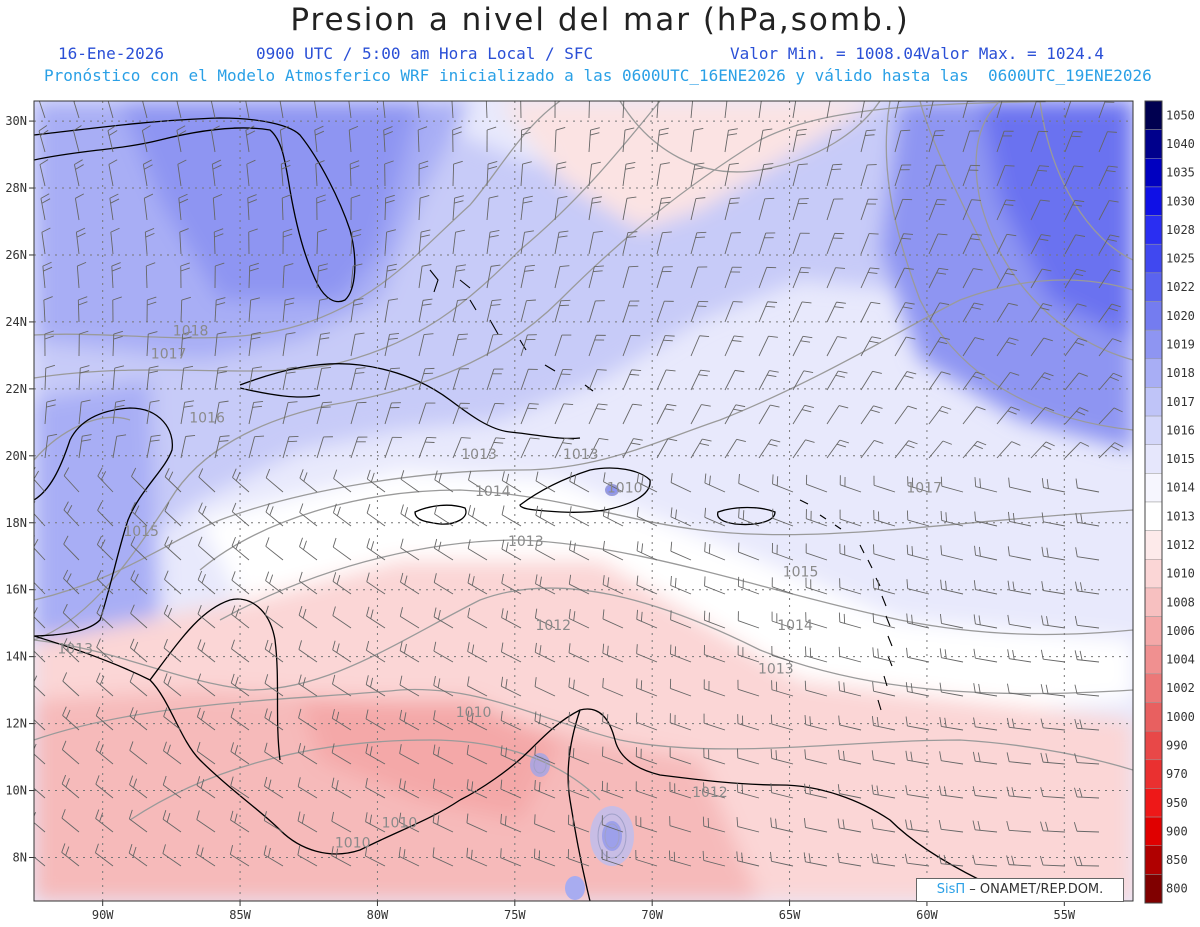  Describe the element at coordinates (1177, 860) in the screenshot. I see `colorbar-label: 850` at that location.